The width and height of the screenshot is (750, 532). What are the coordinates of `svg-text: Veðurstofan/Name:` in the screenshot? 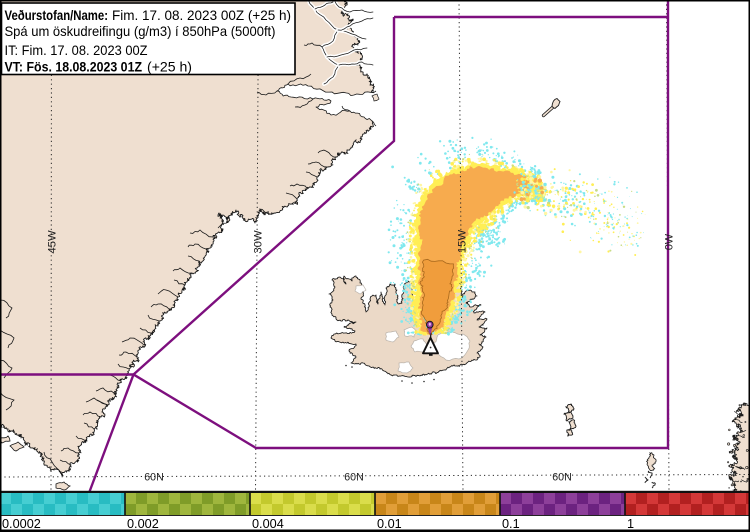 It's located at (57, 15).